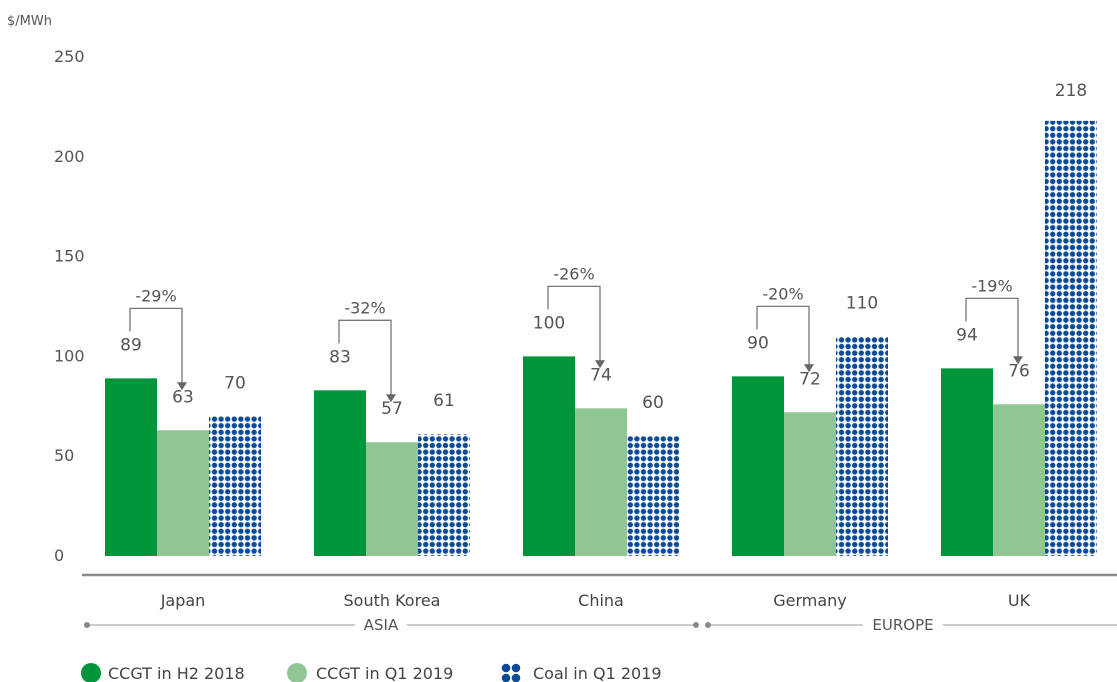  I want to click on value-label: 100, so click(549, 323).